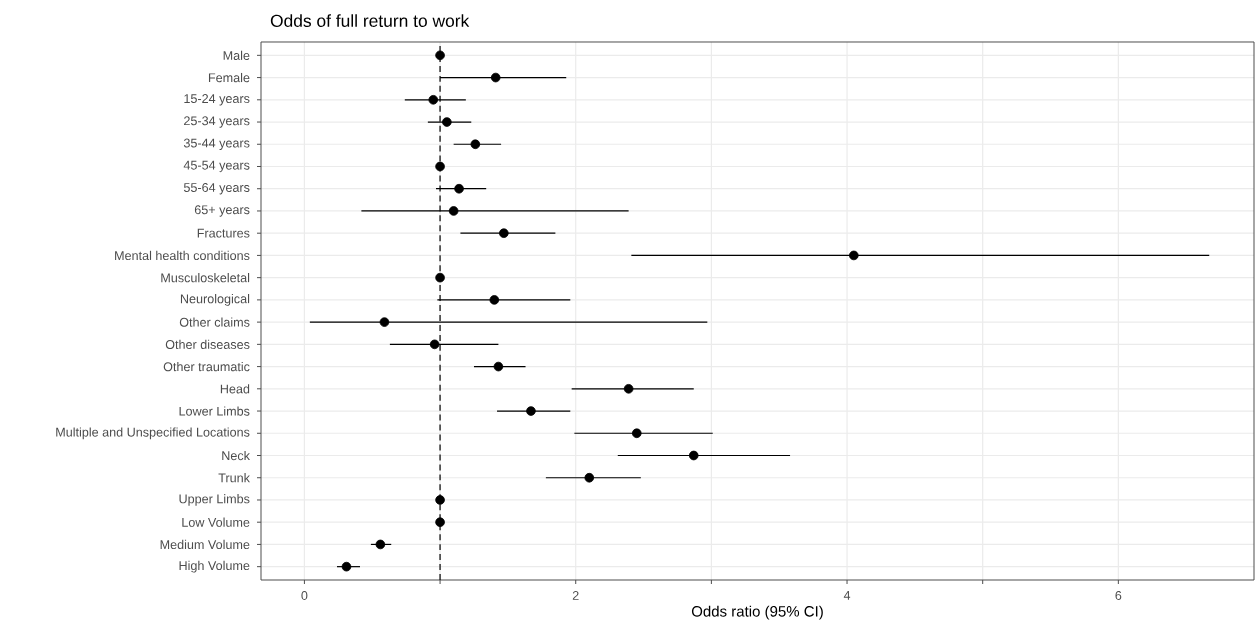 The height and width of the screenshot is (628, 1255). What do you see at coordinates (214, 411) in the screenshot?
I see `y-tick-label: Lower Limbs` at bounding box center [214, 411].